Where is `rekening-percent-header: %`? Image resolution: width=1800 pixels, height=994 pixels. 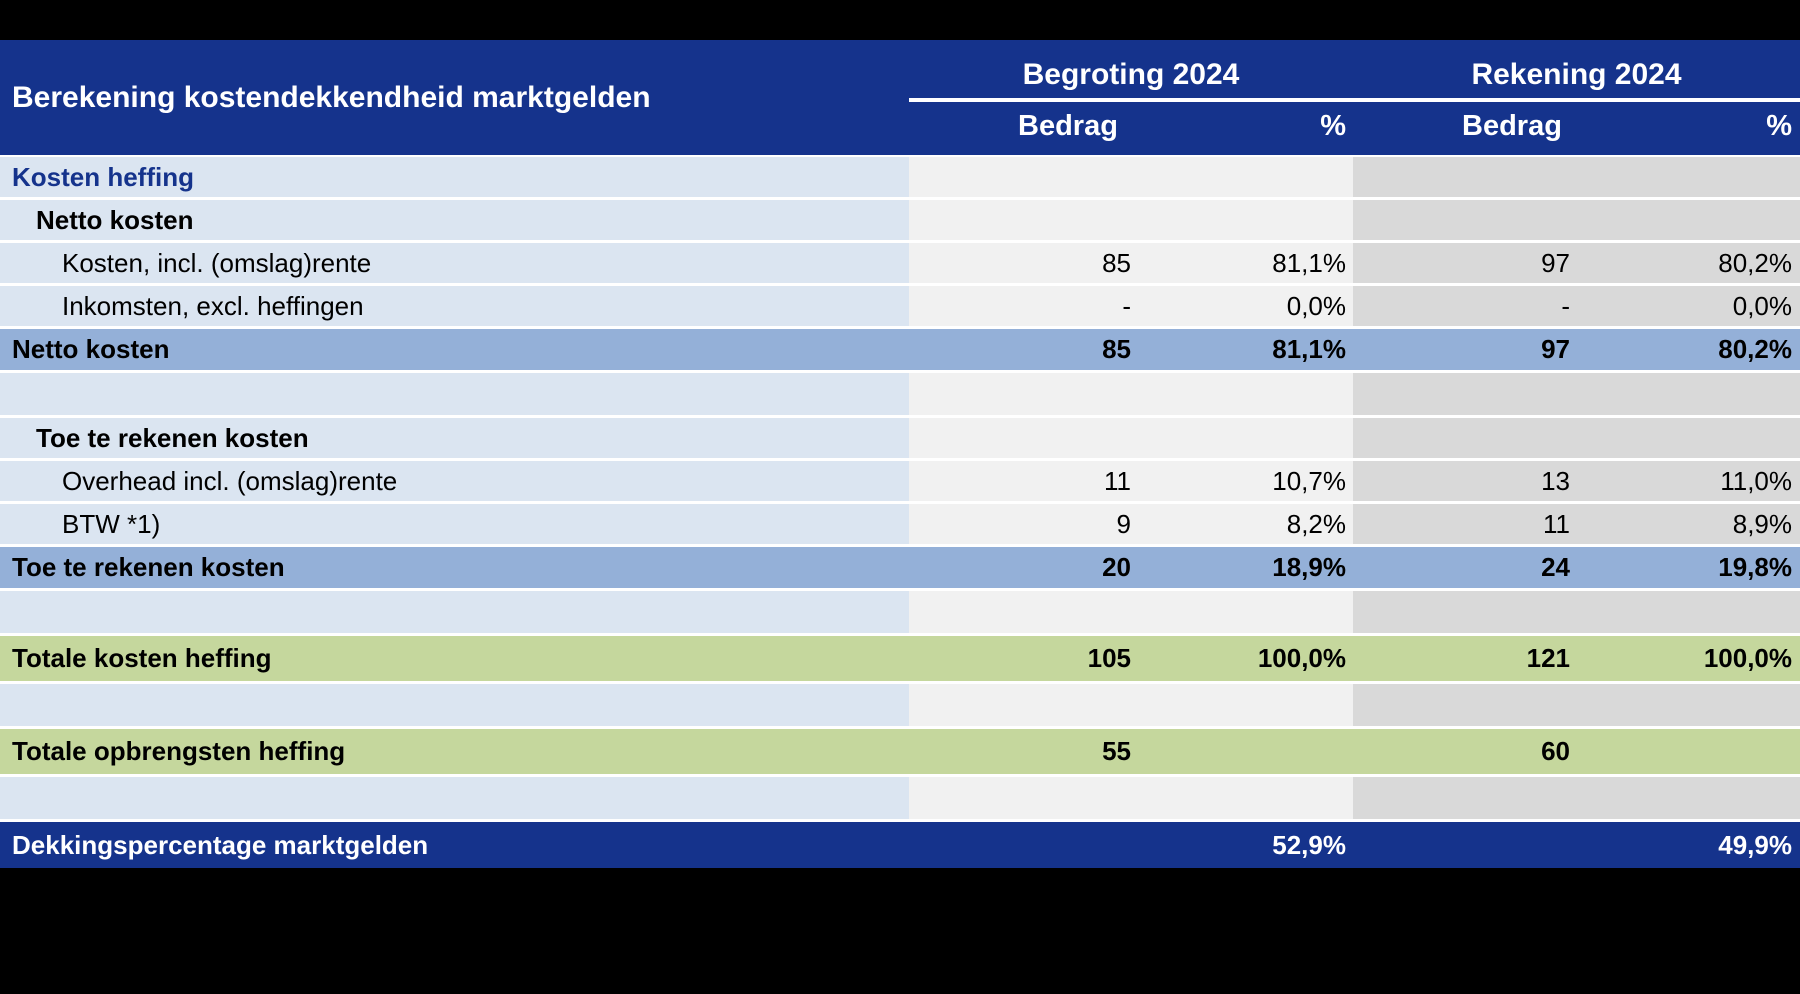 rekening-percent-header: % is located at coordinates (1779, 126).